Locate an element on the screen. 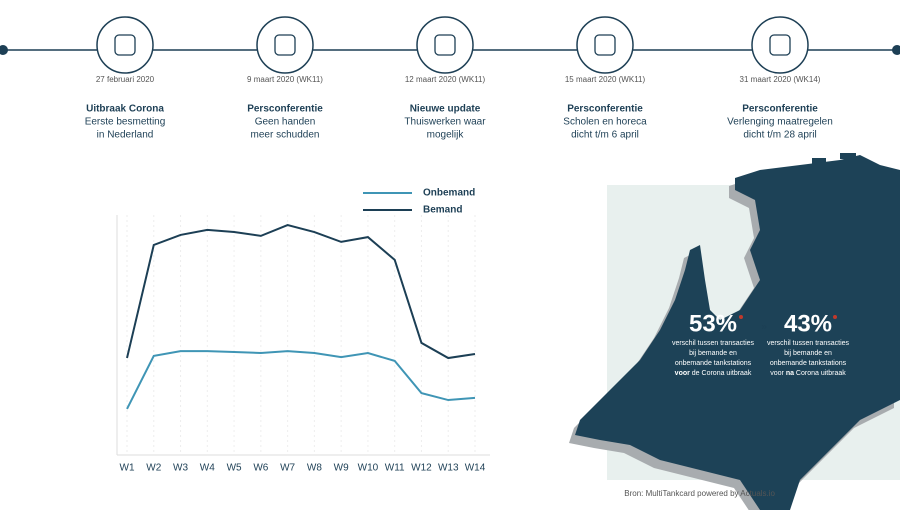 This screenshot has width=900, height=510. x-tick-label: W3 is located at coordinates (180, 468).